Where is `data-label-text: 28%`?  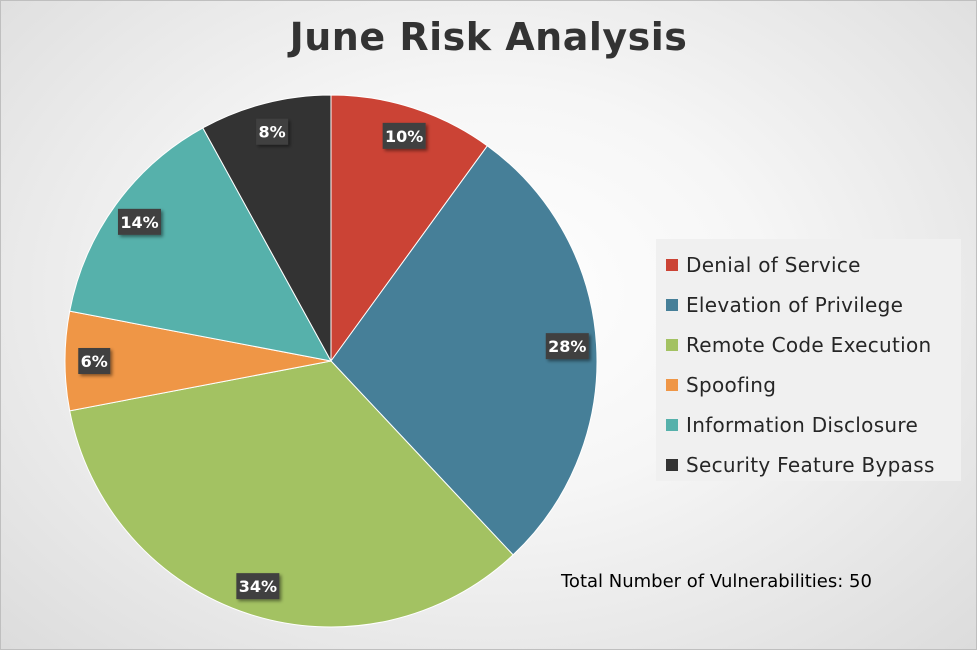 data-label-text: 28% is located at coordinates (567, 346).